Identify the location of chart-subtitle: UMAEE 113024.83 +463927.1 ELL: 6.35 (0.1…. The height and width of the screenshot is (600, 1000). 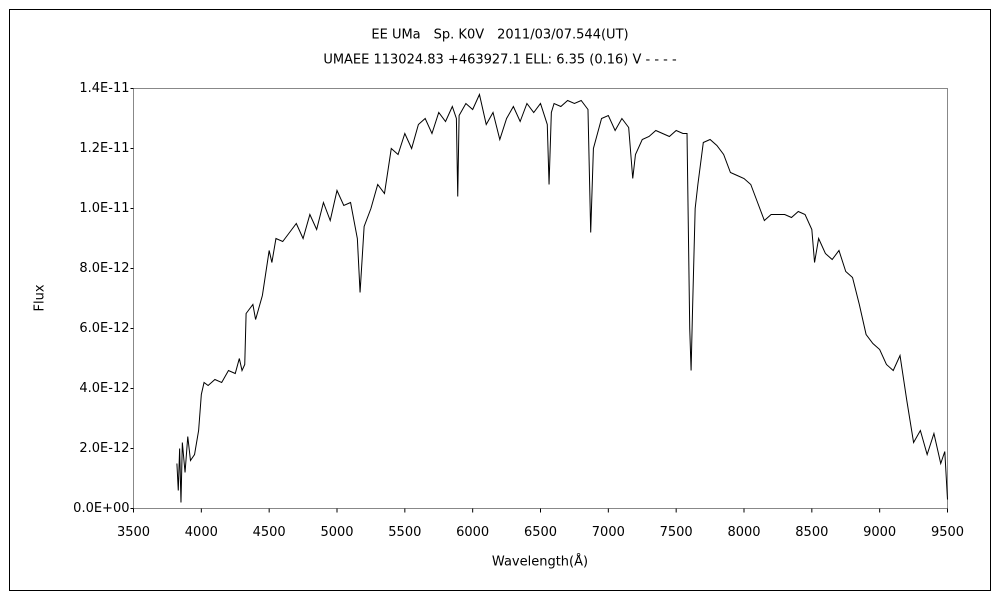
(500, 60).